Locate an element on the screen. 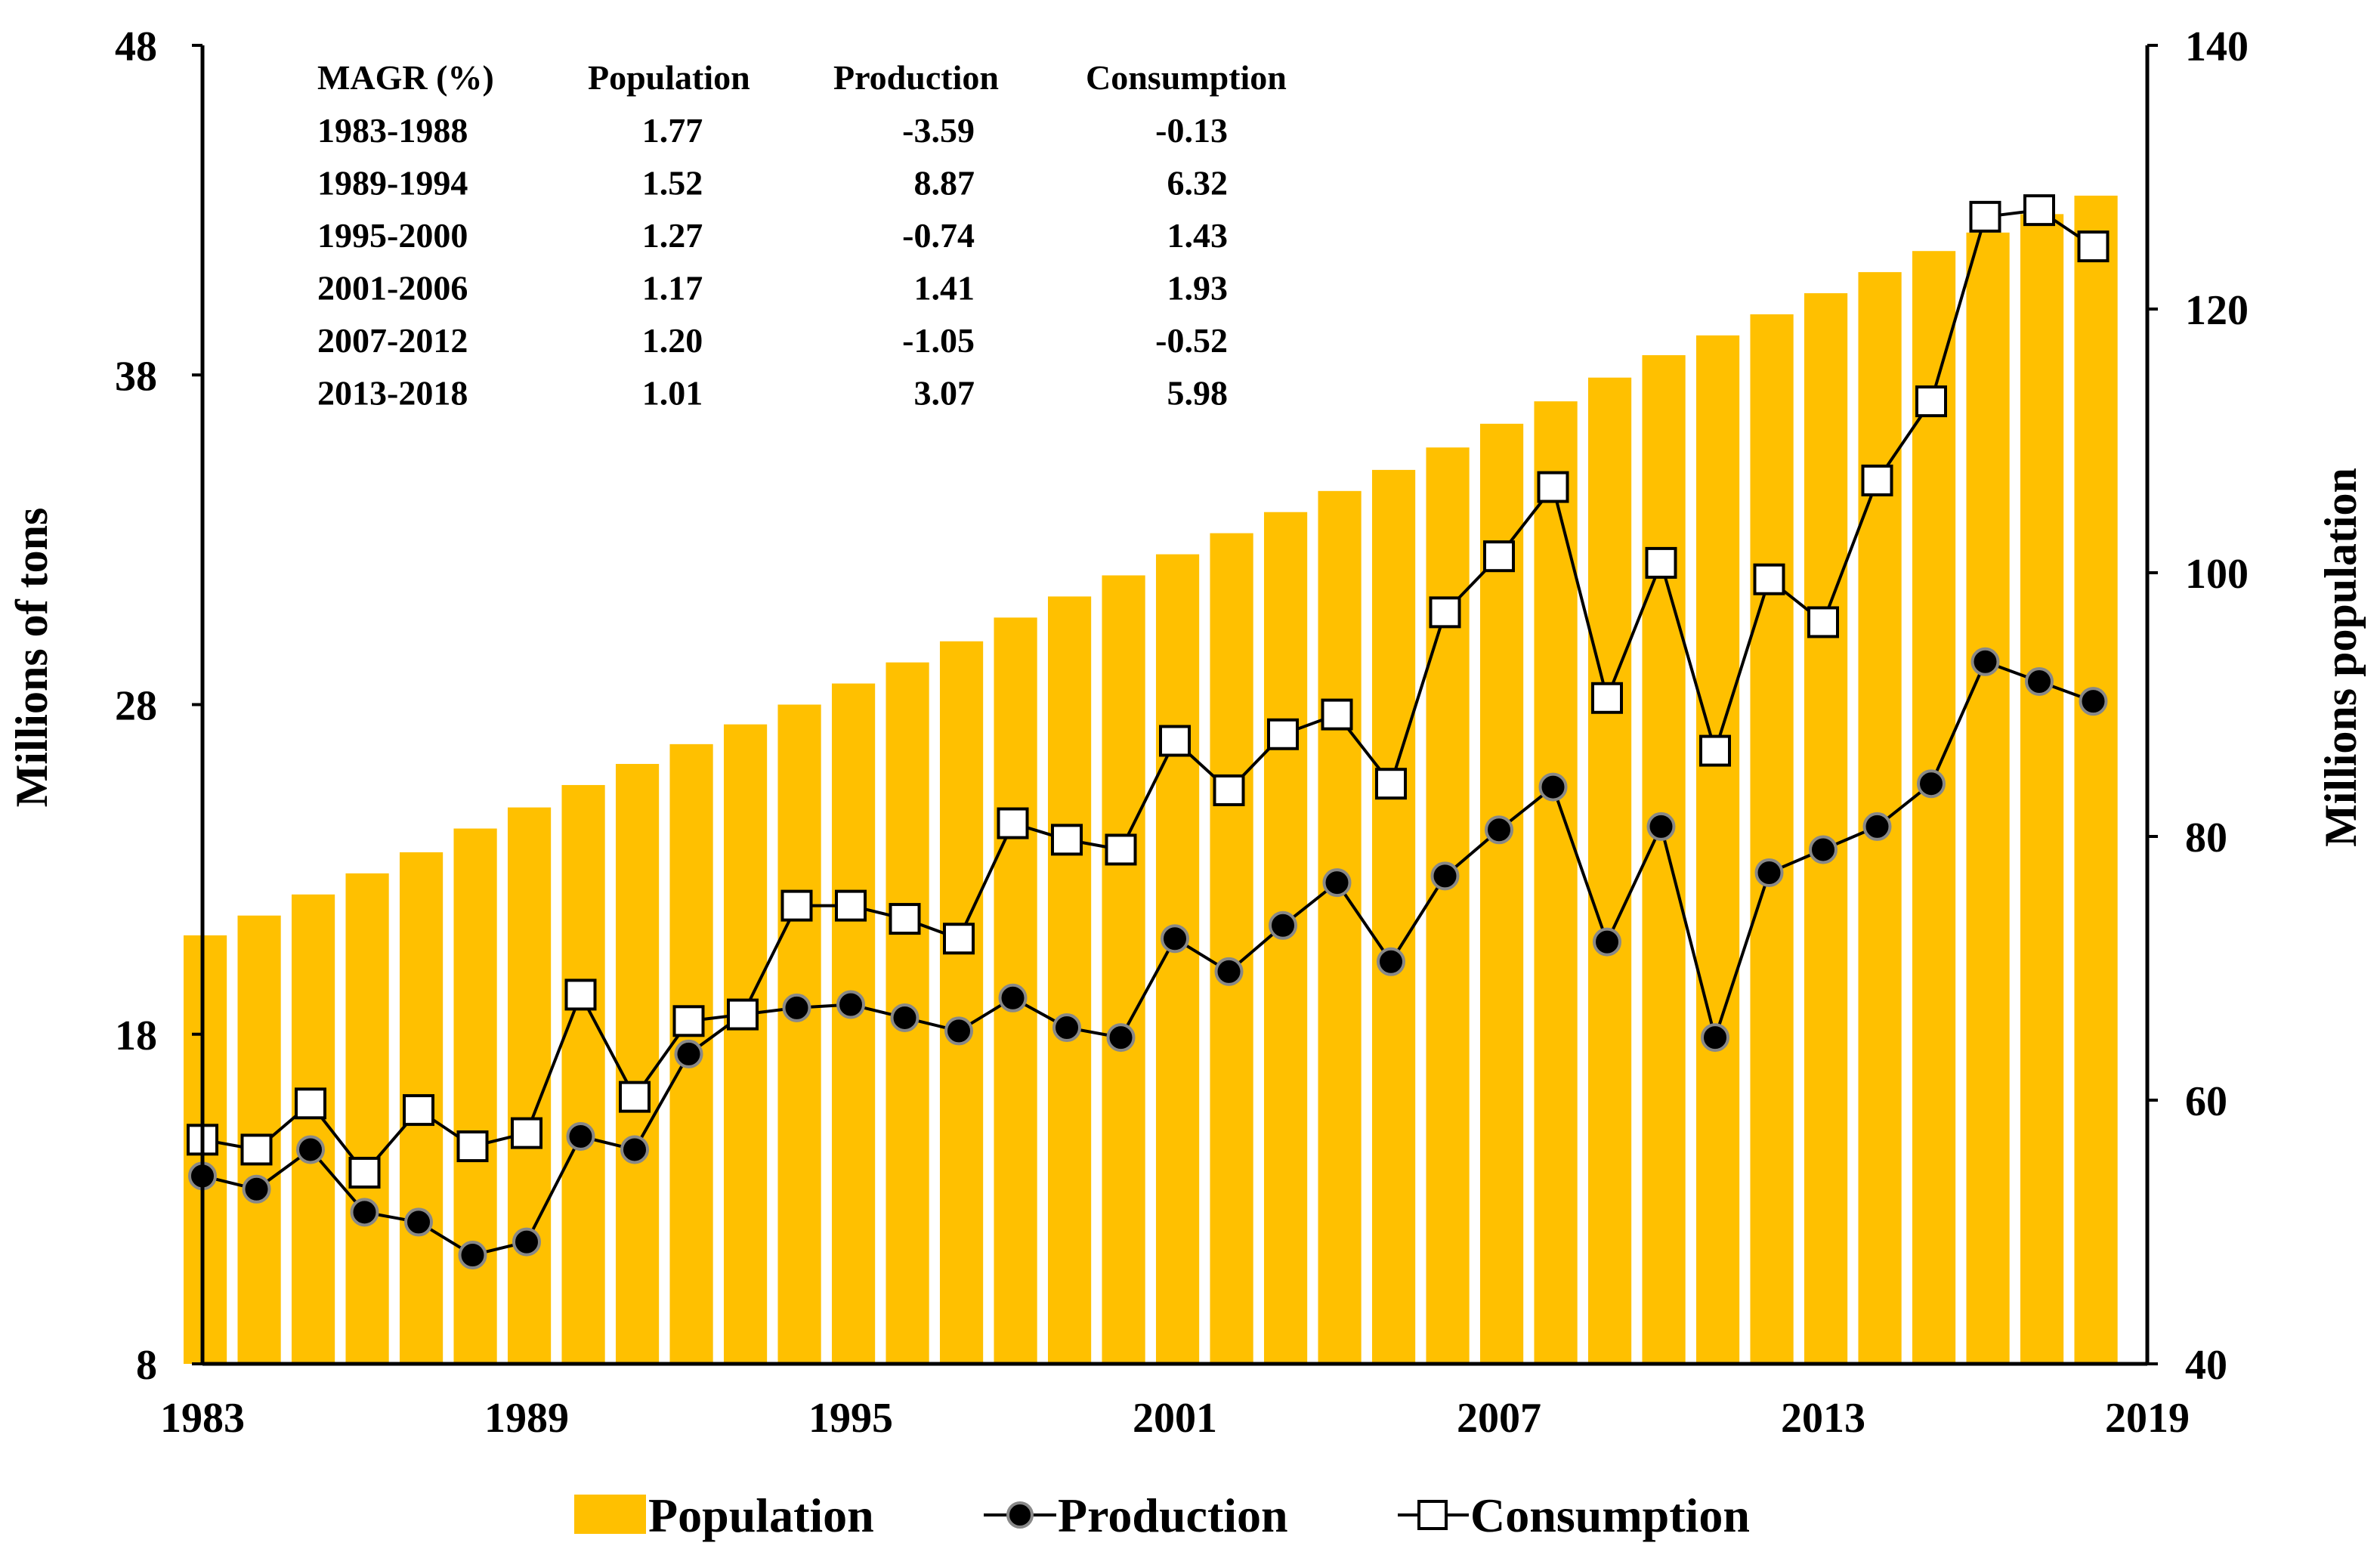 Image resolution: width=2380 pixels, height=1552 pixels. table-cell-r0-c3: -0.13 is located at coordinates (1191, 130).